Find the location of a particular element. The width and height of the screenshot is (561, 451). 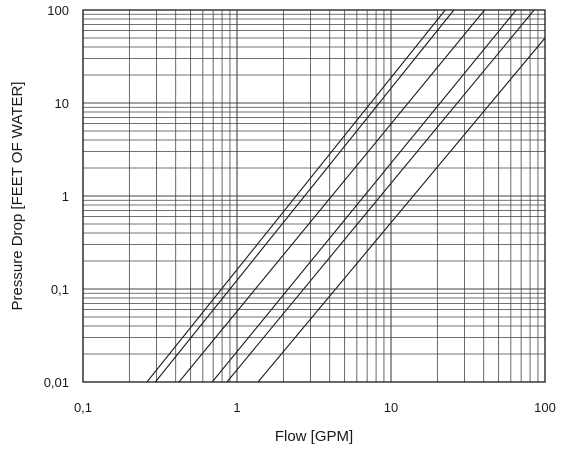

y-tick-labels: 0,01 0,1 1 10 100 is located at coordinates (56, 196).